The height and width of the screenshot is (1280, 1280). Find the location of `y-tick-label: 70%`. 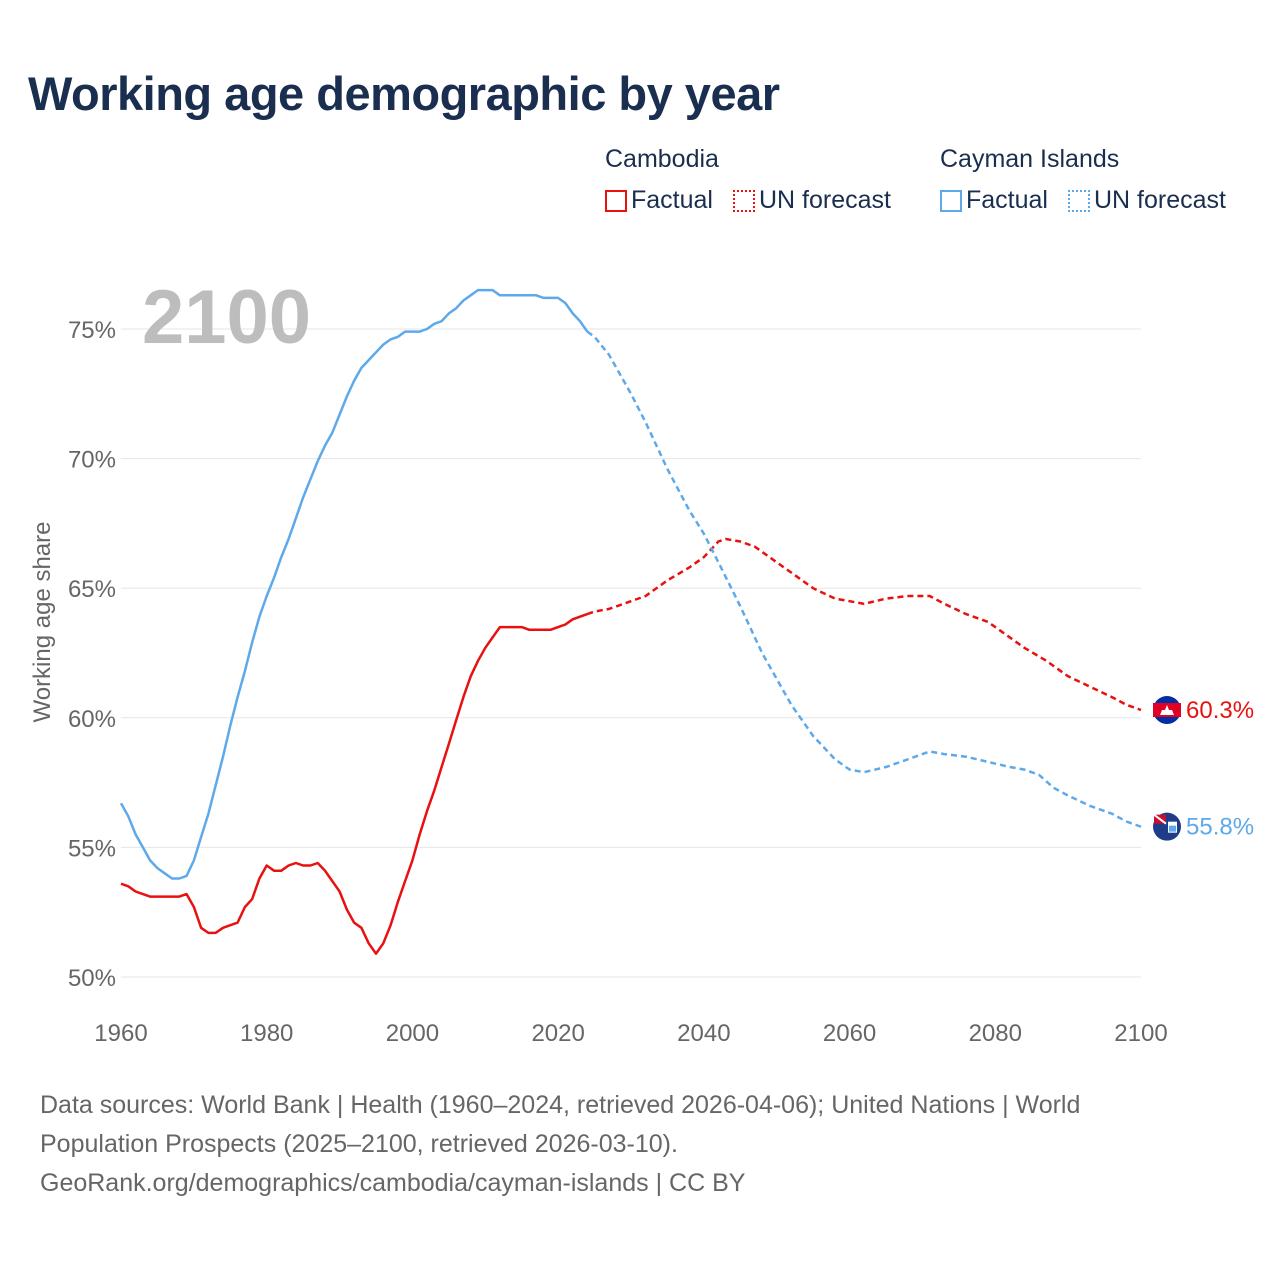

y-tick-label: 70% is located at coordinates (92, 460).